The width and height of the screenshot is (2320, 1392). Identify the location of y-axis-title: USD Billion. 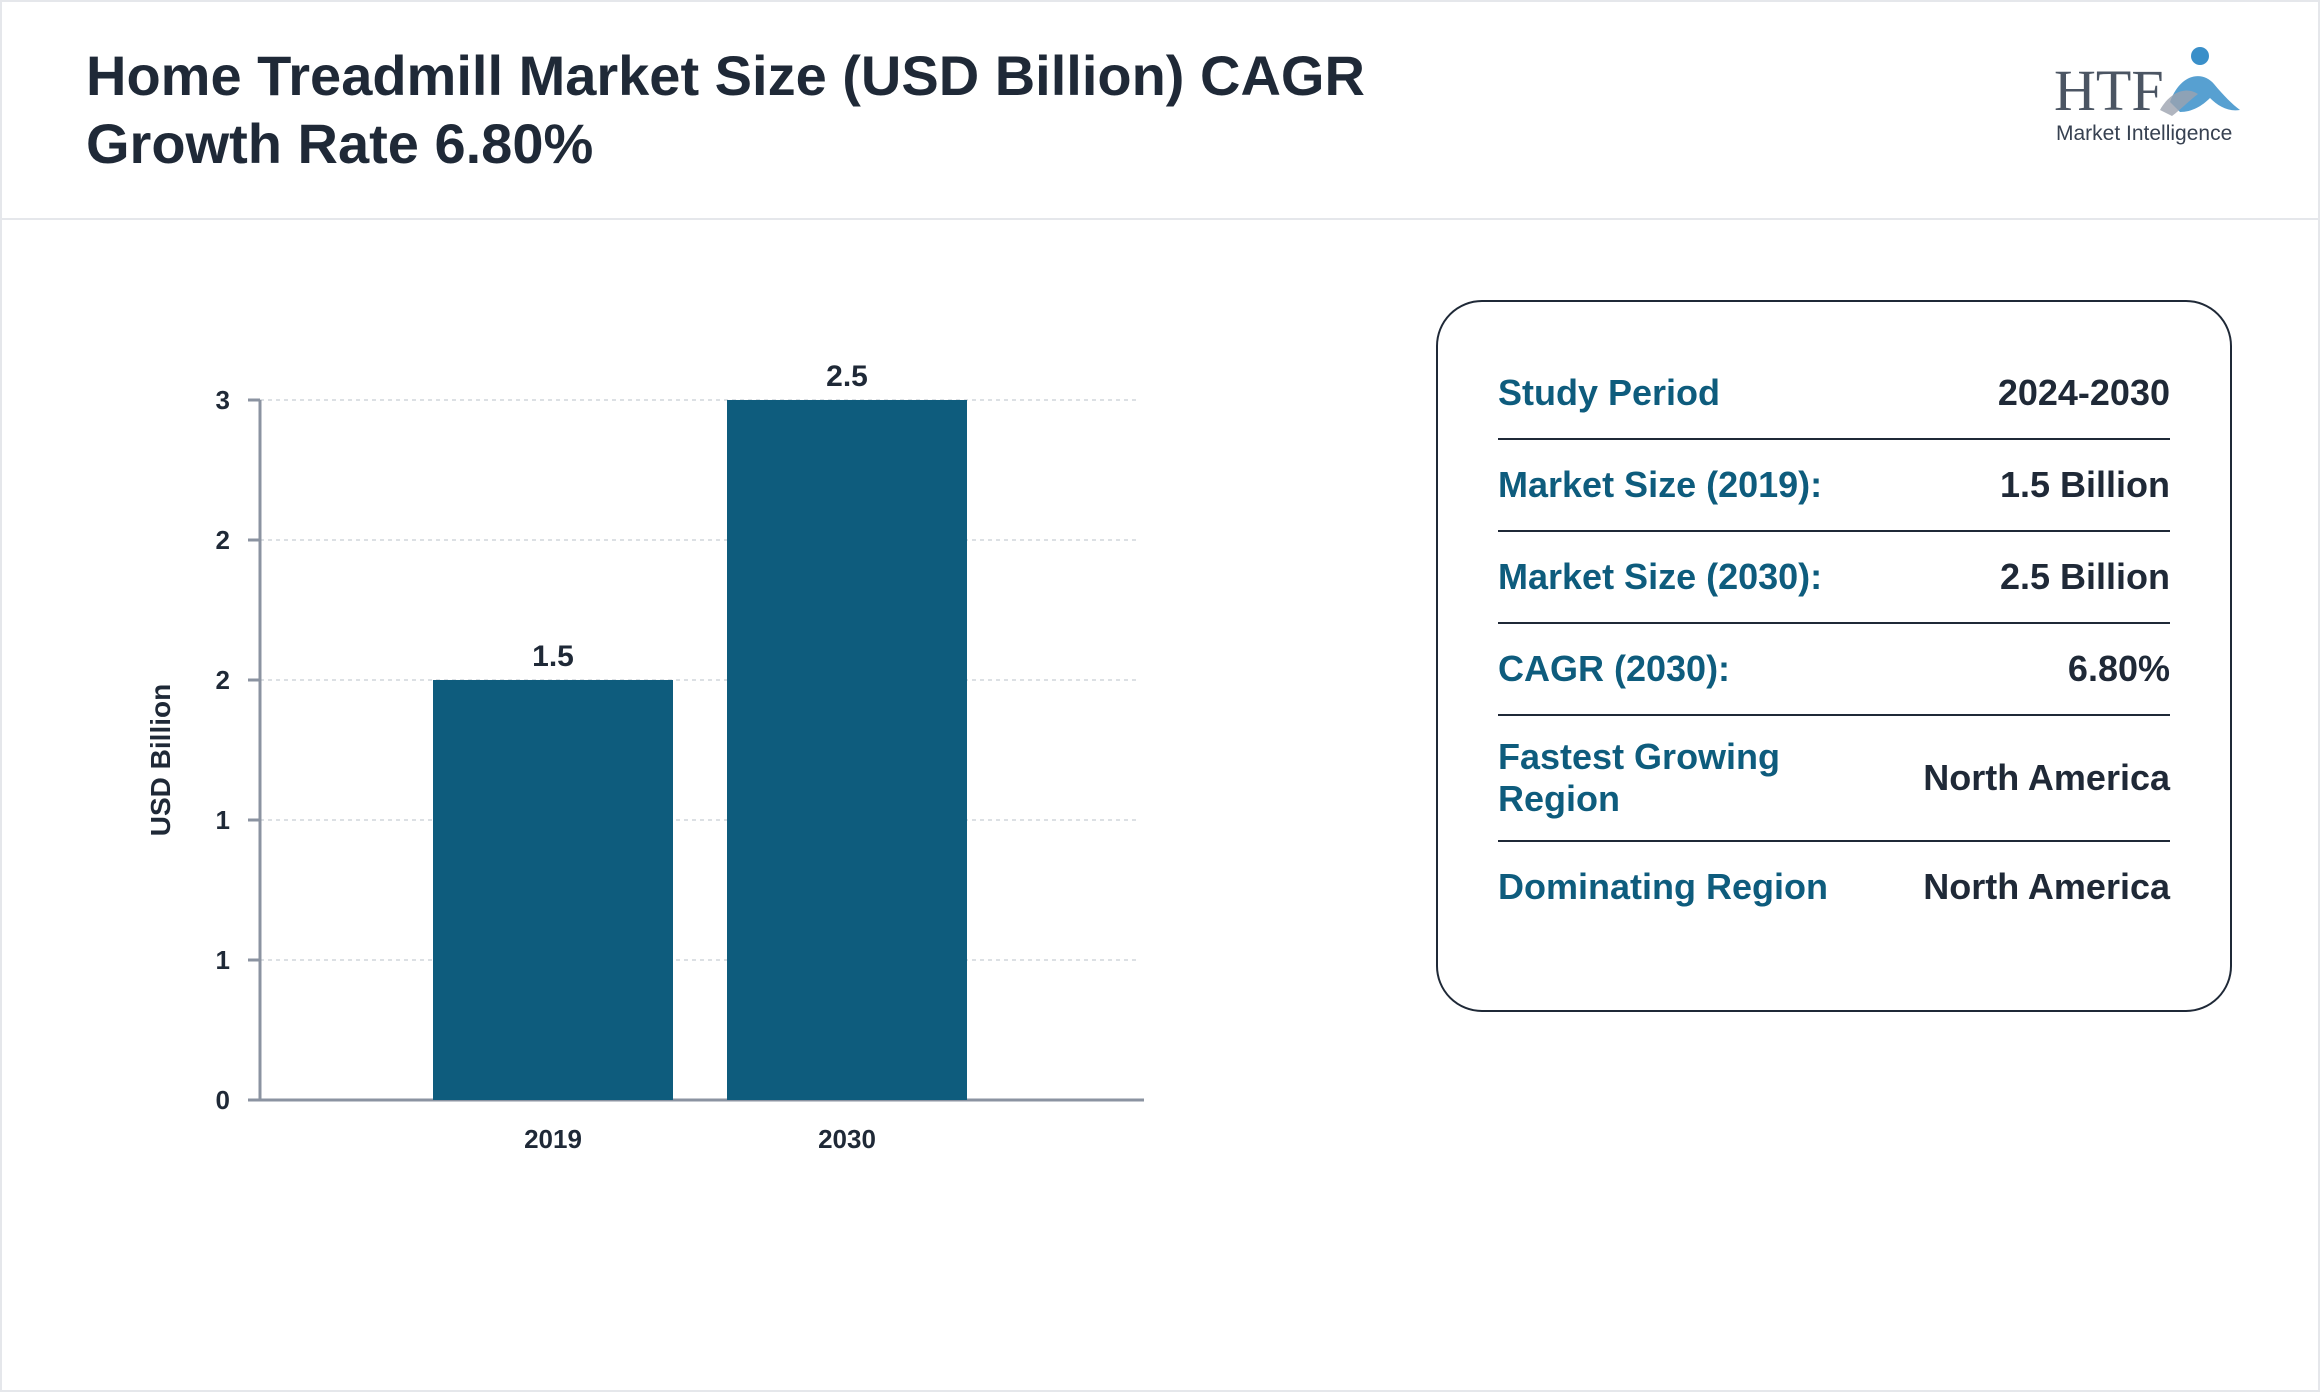
(160, 760).